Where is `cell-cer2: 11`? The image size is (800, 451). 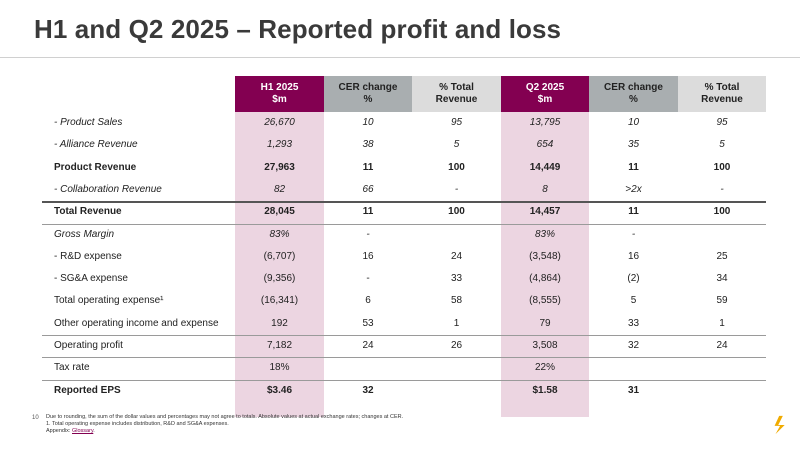 cell-cer2: 11 is located at coordinates (633, 212).